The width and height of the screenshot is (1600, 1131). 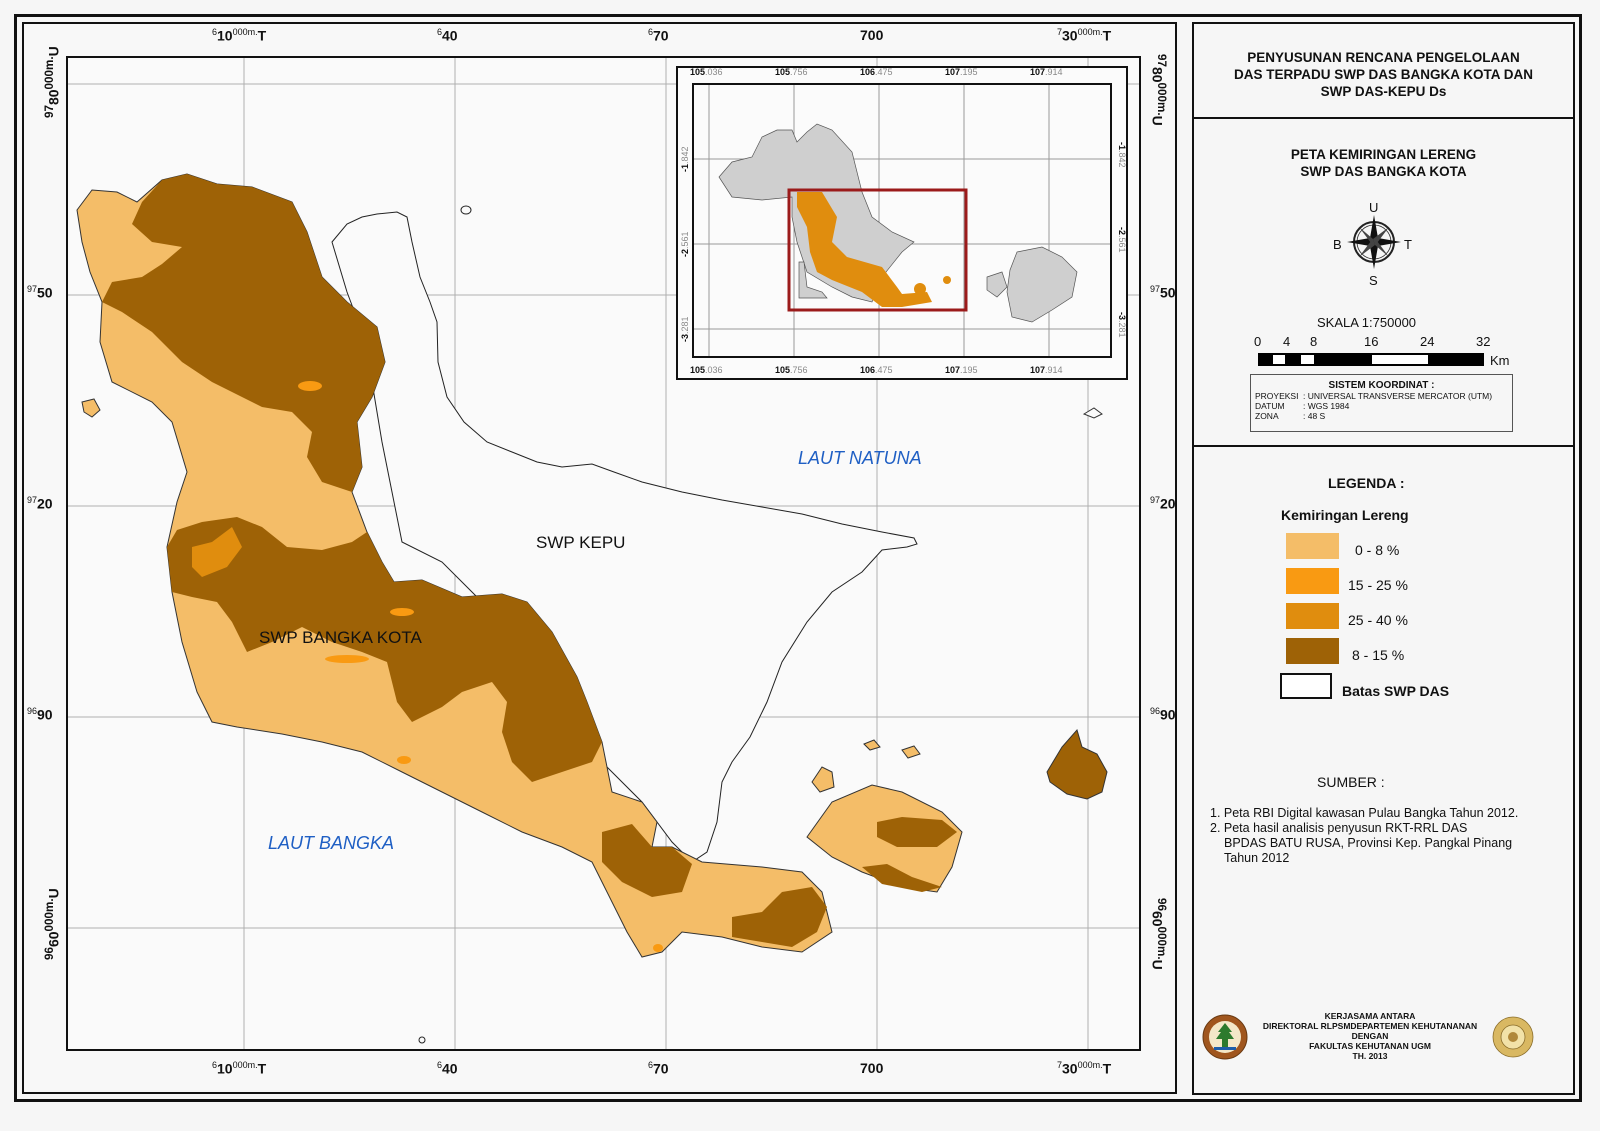 I want to click on grid-label-left-4: 9690, so click(x=40, y=714).